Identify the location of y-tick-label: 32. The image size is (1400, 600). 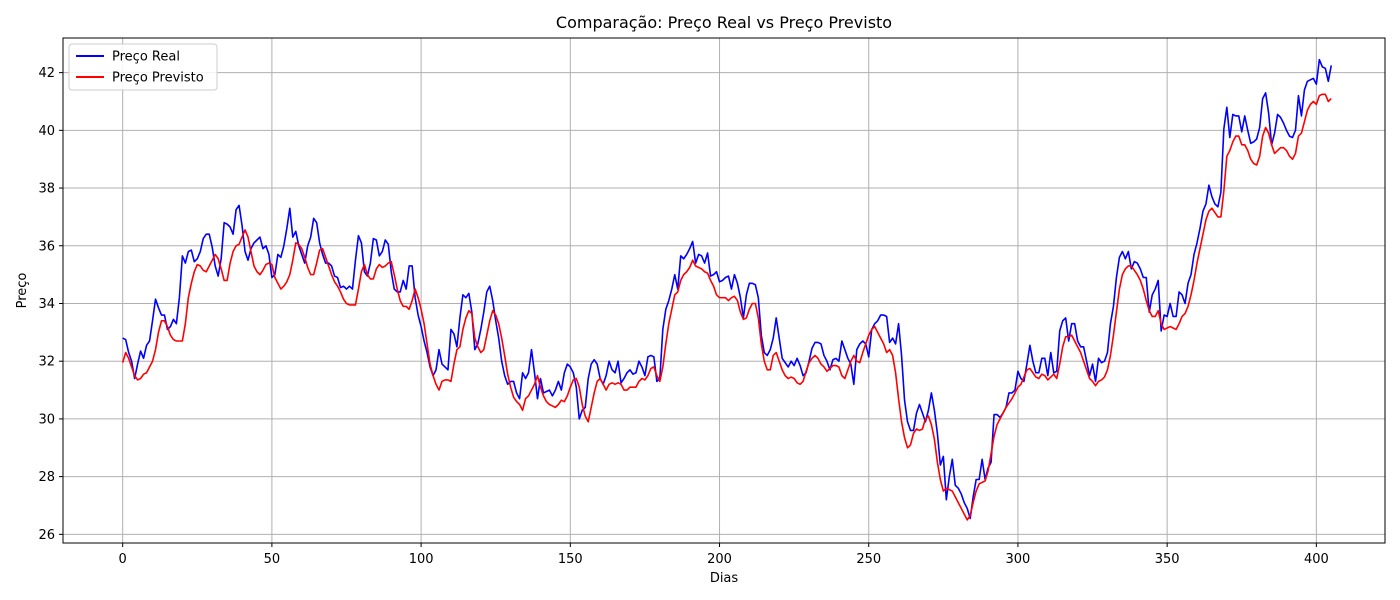
(46, 362).